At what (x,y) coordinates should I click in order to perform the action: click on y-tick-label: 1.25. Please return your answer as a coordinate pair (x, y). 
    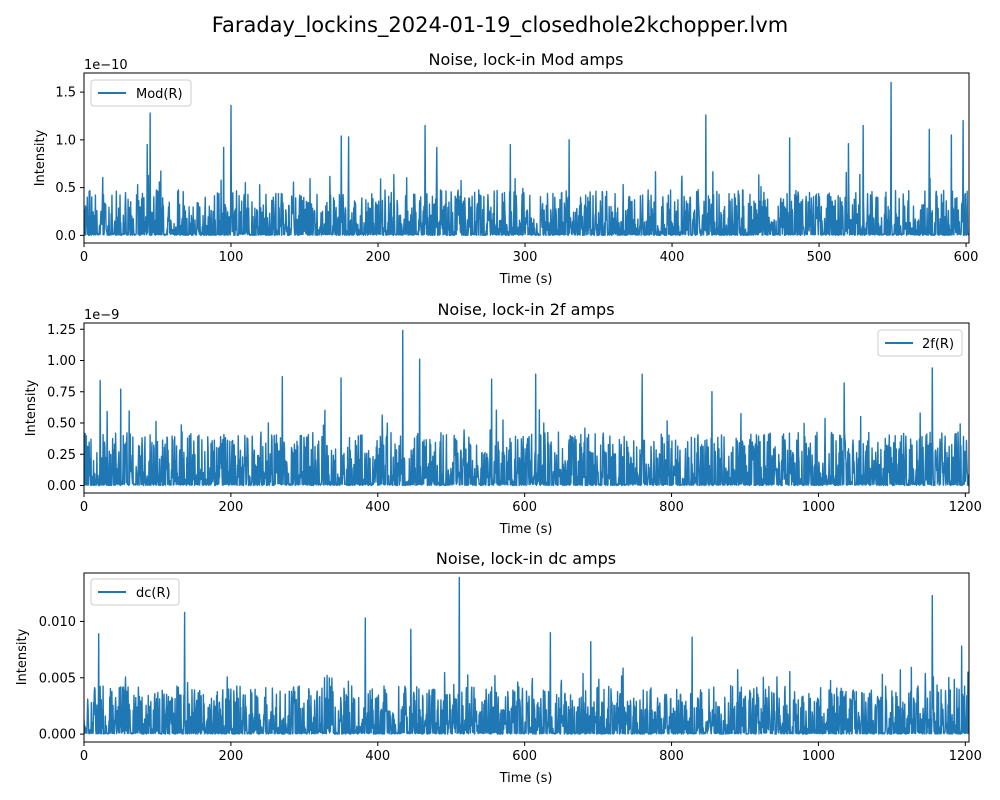
    Looking at the image, I should click on (61, 330).